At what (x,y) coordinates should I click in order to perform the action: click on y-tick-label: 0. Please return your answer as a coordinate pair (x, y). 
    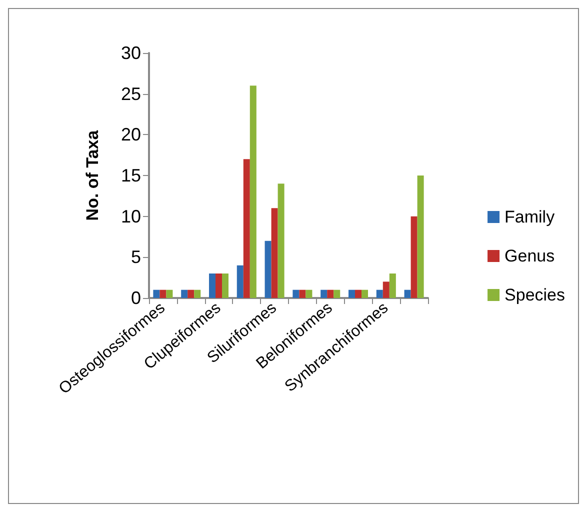
    Looking at the image, I should click on (135, 298).